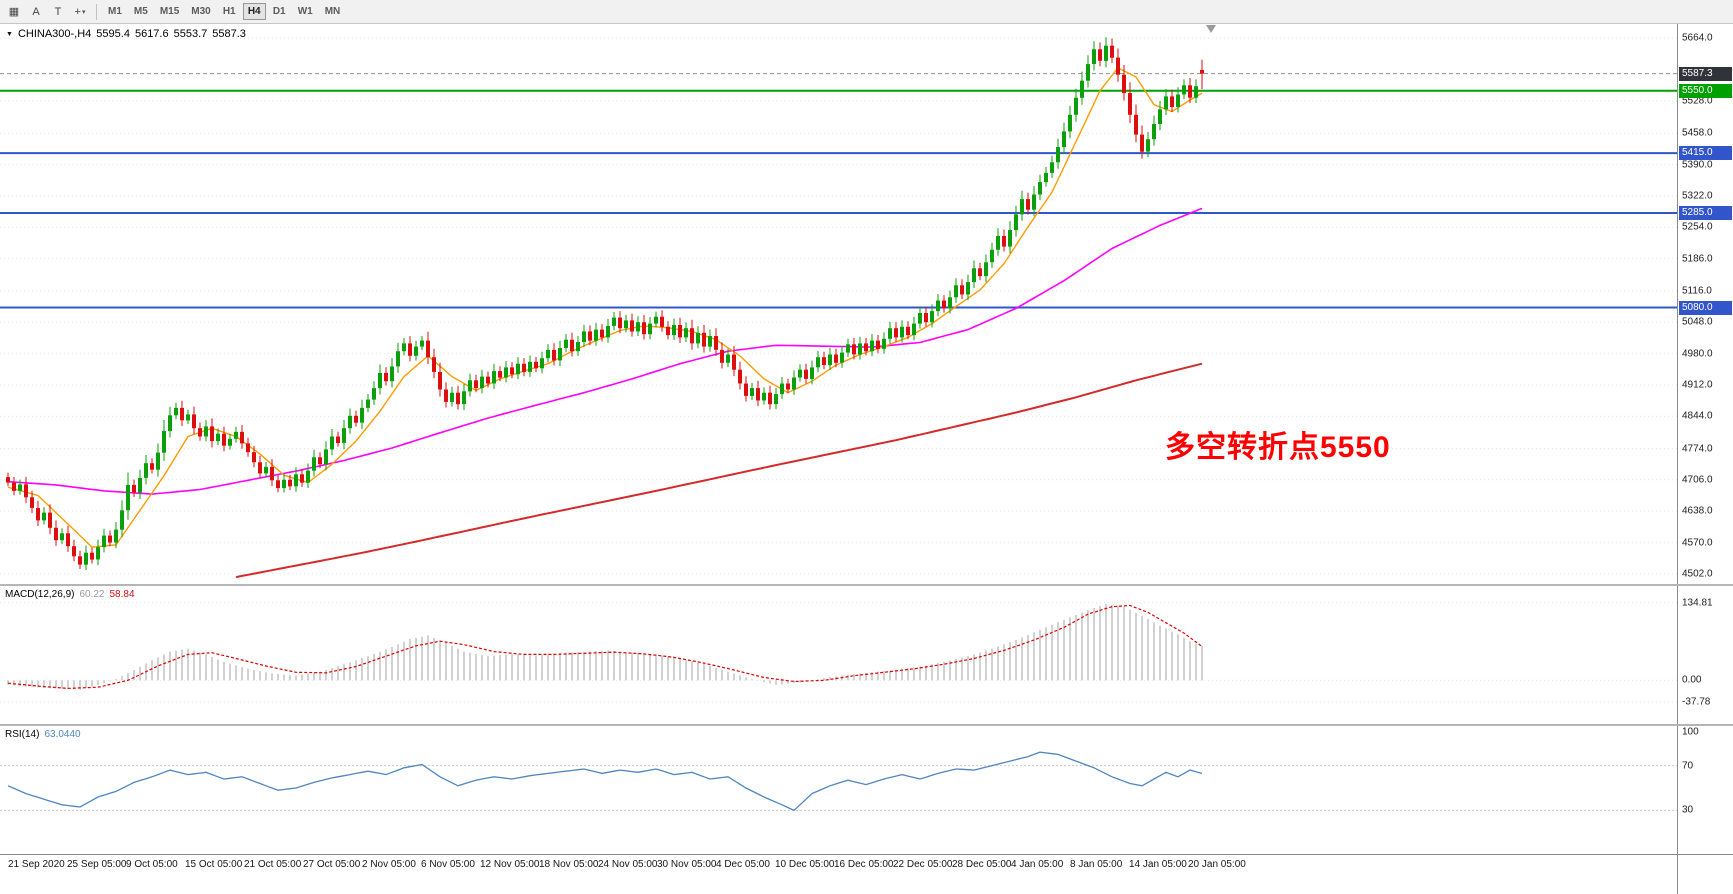 The image size is (1733, 894). I want to click on drawing-tools-group: ▦ A T + ▾, so click(47, 11).